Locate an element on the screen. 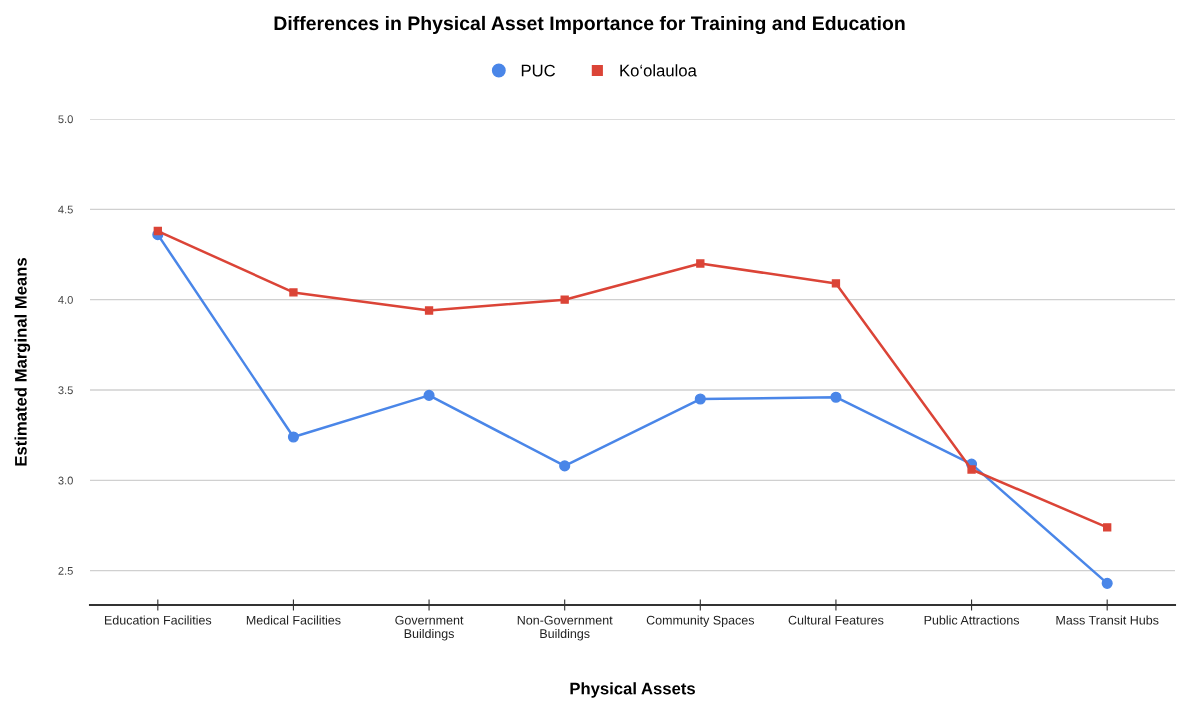  x-tick-label: Non-Government Buildings is located at coordinates (565, 628).